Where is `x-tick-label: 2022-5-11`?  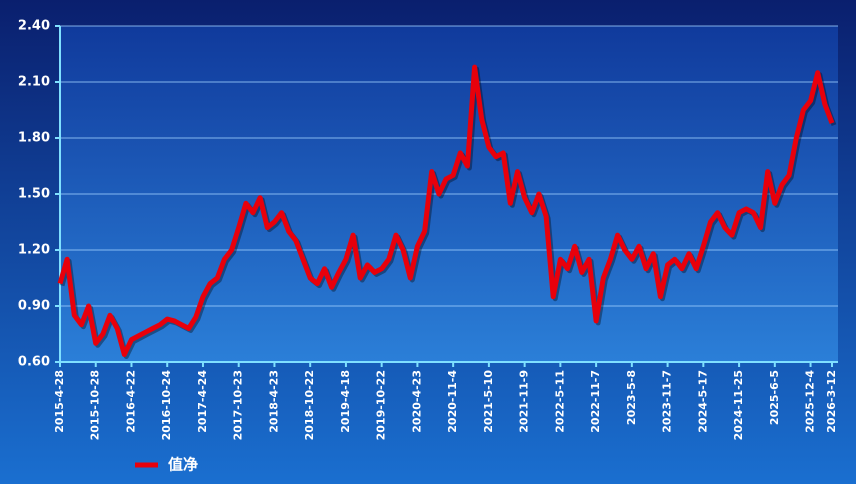 x-tick-label: 2022-5-11 is located at coordinates (559, 401).